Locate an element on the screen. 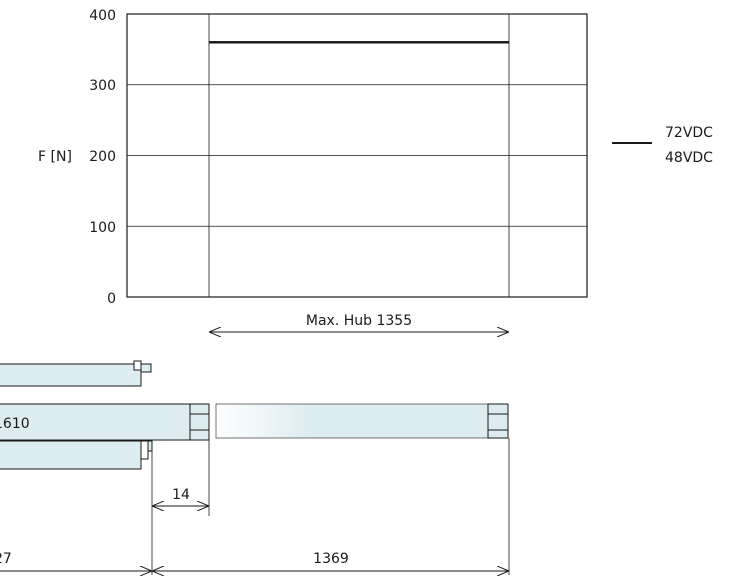 The width and height of the screenshot is (731, 578). y-tick-label: 300 is located at coordinates (102, 86).